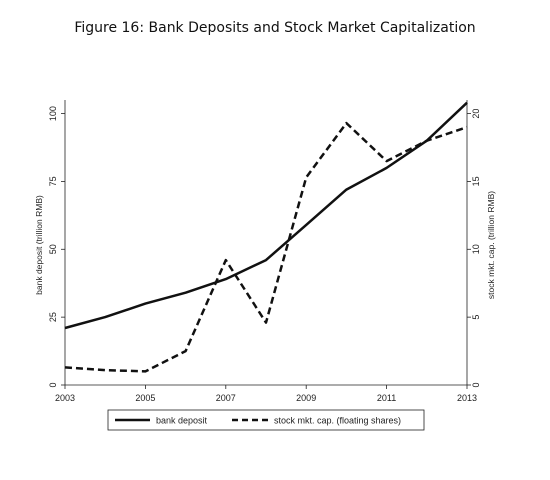  What do you see at coordinates (53, 181) in the screenshot?
I see `y-tick-label-75: 75` at bounding box center [53, 181].